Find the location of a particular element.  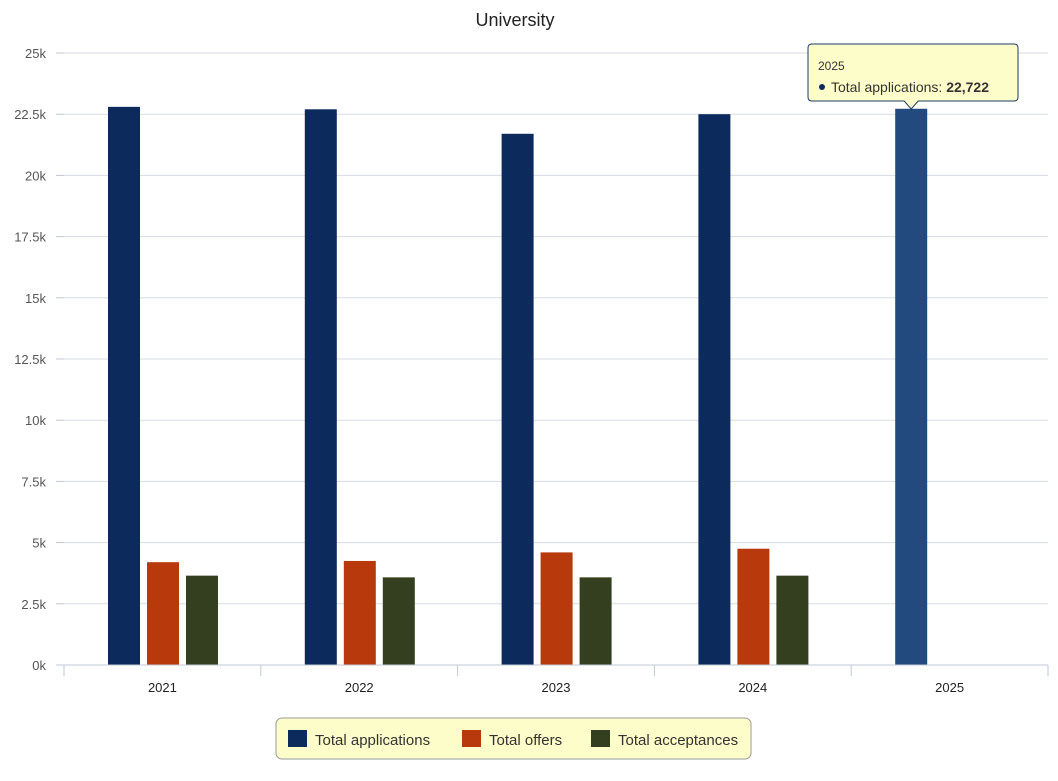

legend-label: Total acceptances is located at coordinates (678, 740).